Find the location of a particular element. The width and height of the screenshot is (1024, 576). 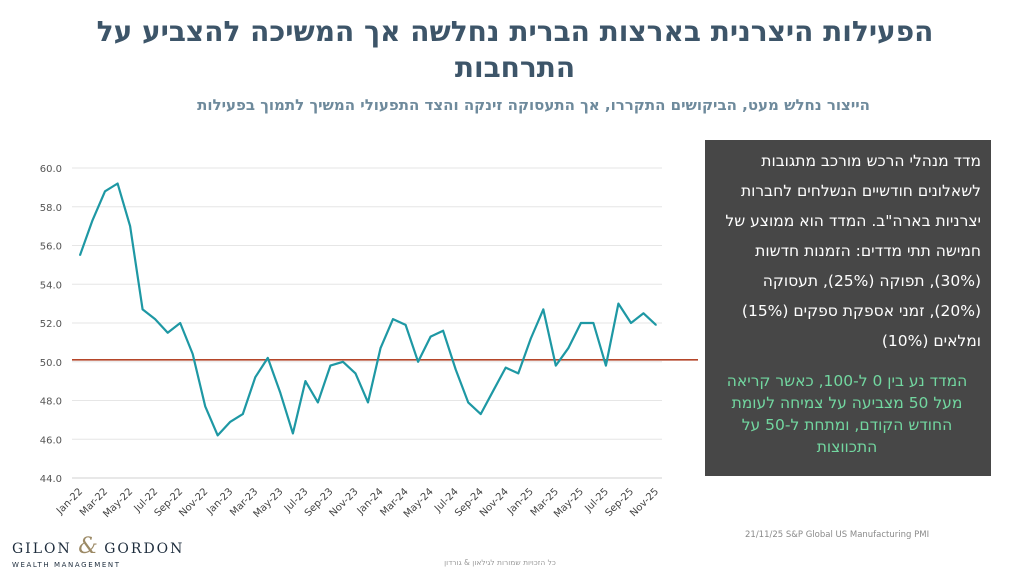

y-tick-label: 56.0 is located at coordinates (51, 247).